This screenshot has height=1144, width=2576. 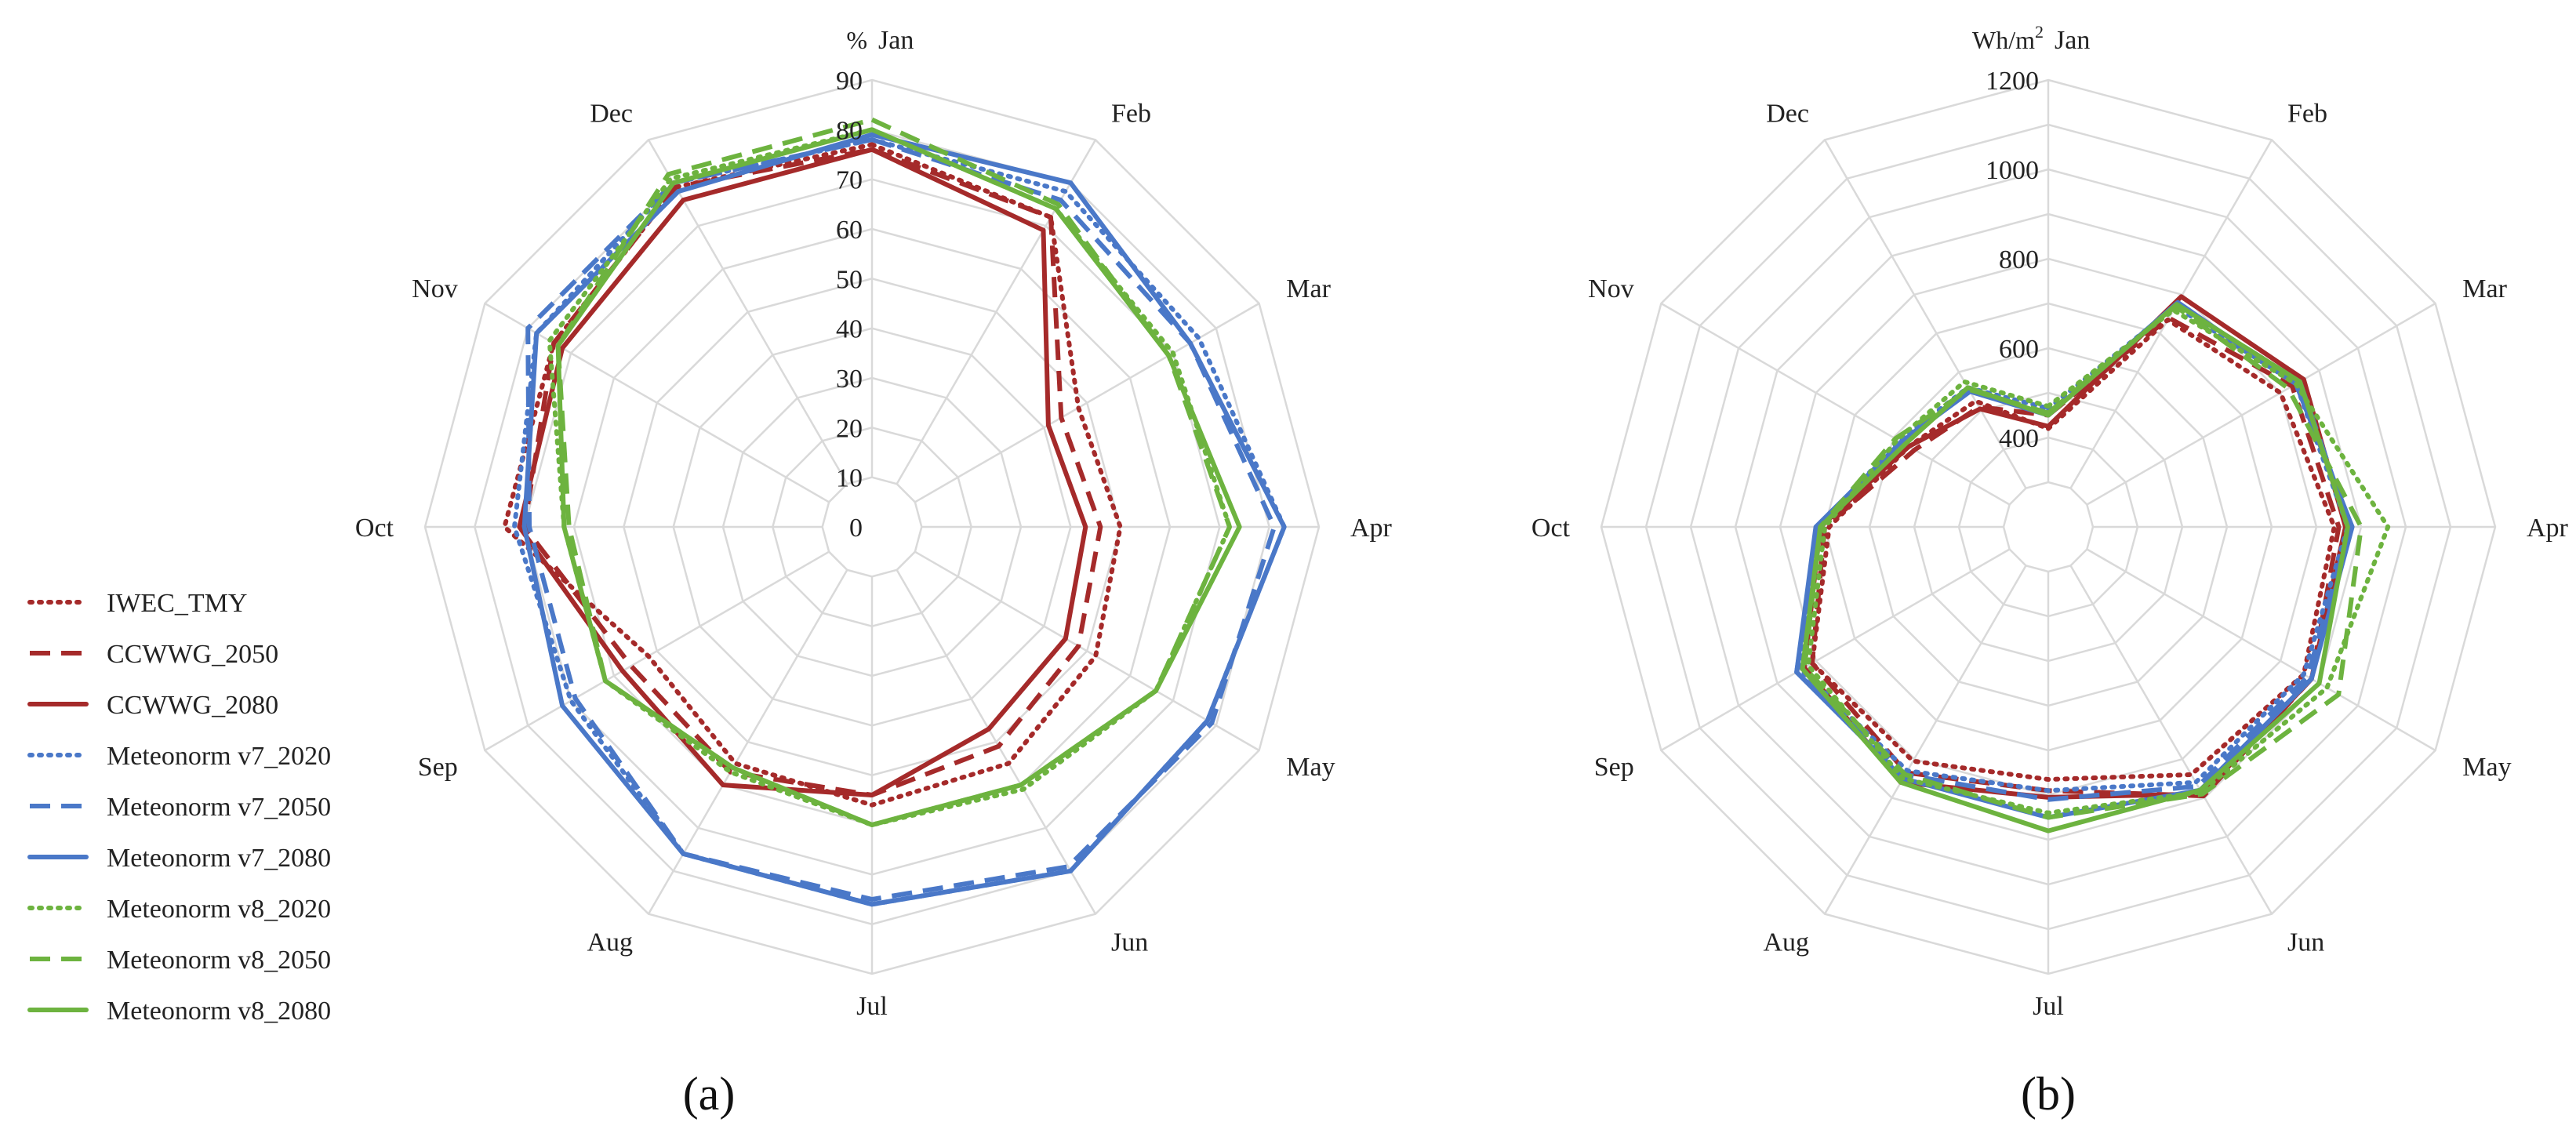 I want to click on legend-label-ccwwg-2080: CCWWG_2080, so click(x=192, y=706).